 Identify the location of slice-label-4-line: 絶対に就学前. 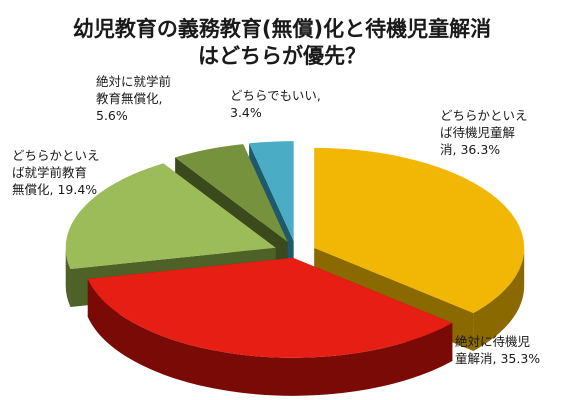
(133, 81).